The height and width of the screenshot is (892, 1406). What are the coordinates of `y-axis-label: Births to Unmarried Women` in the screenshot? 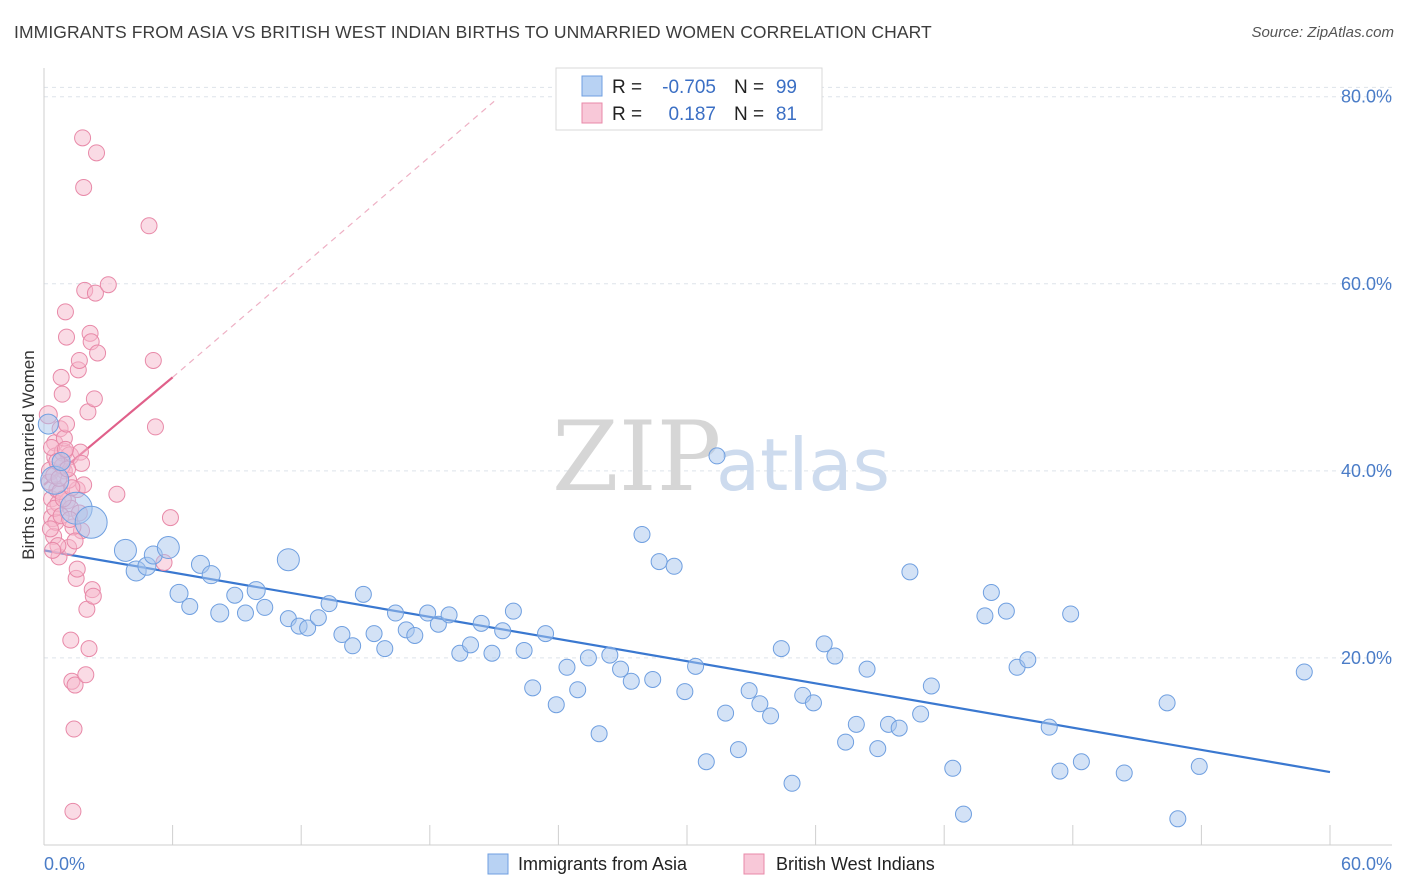 It's located at (28, 454).